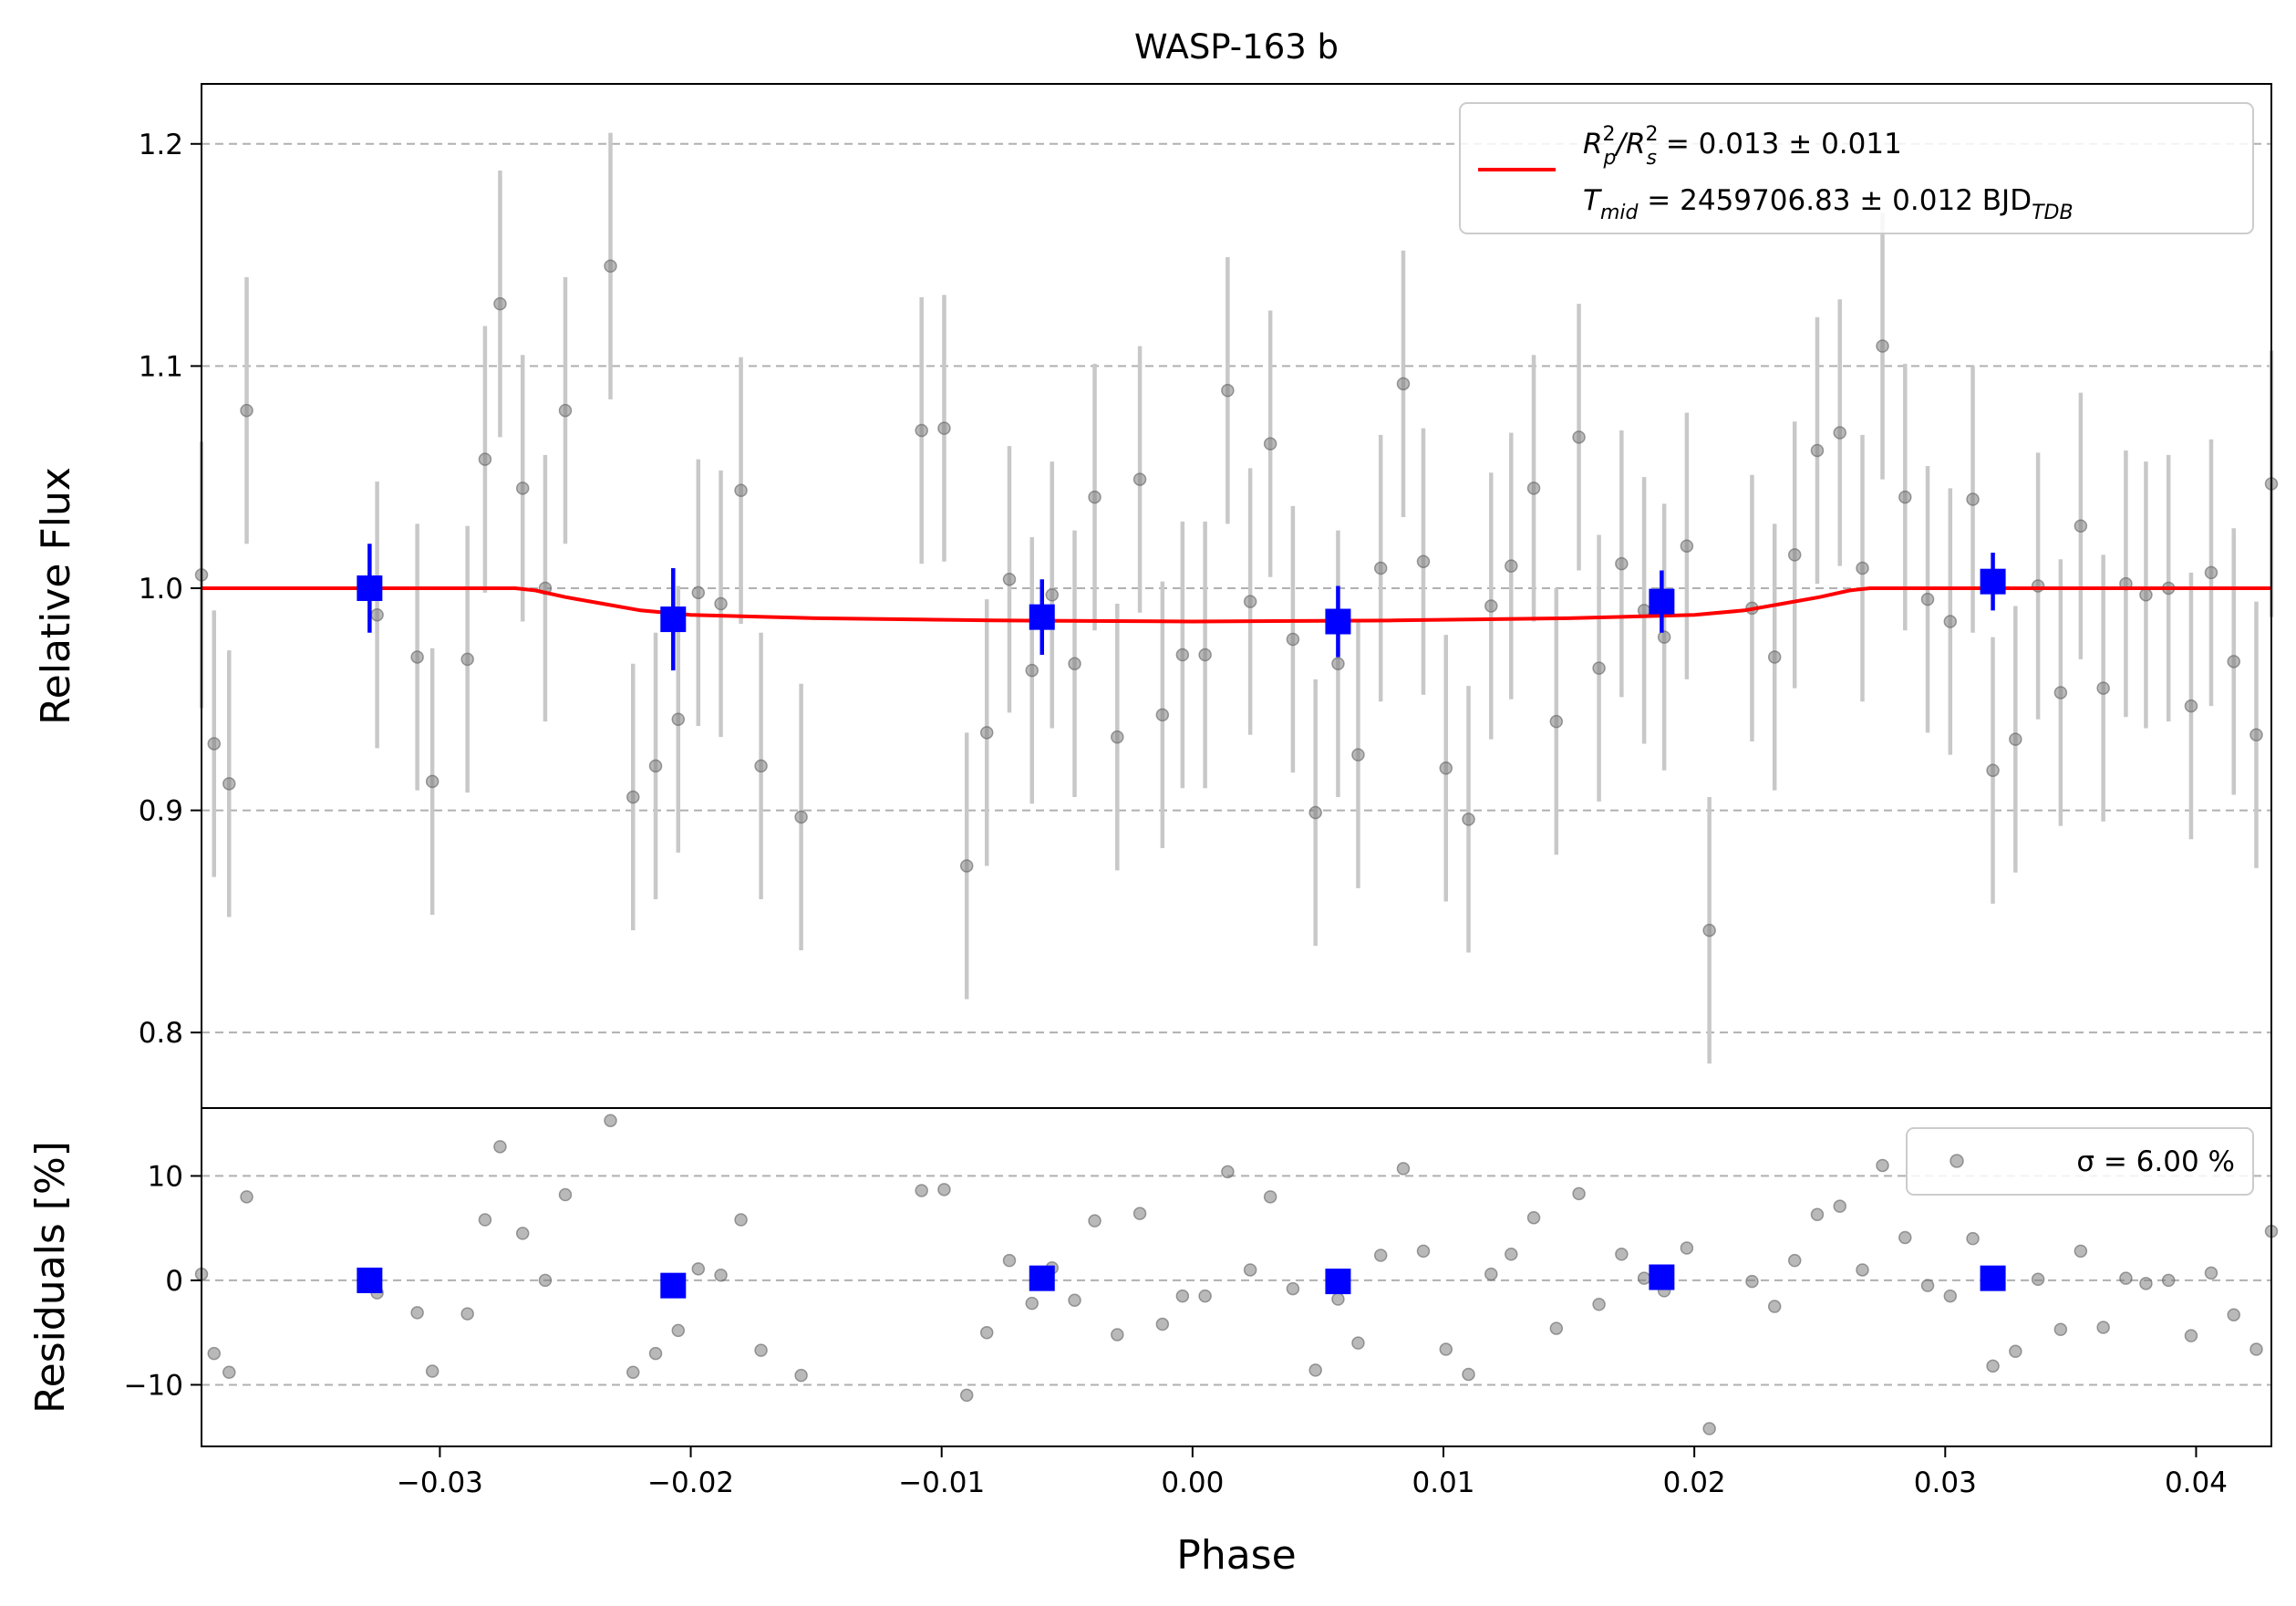 The width and height of the screenshot is (2296, 1606). I want to click on residuals-binned-points, so click(1181, 1281).